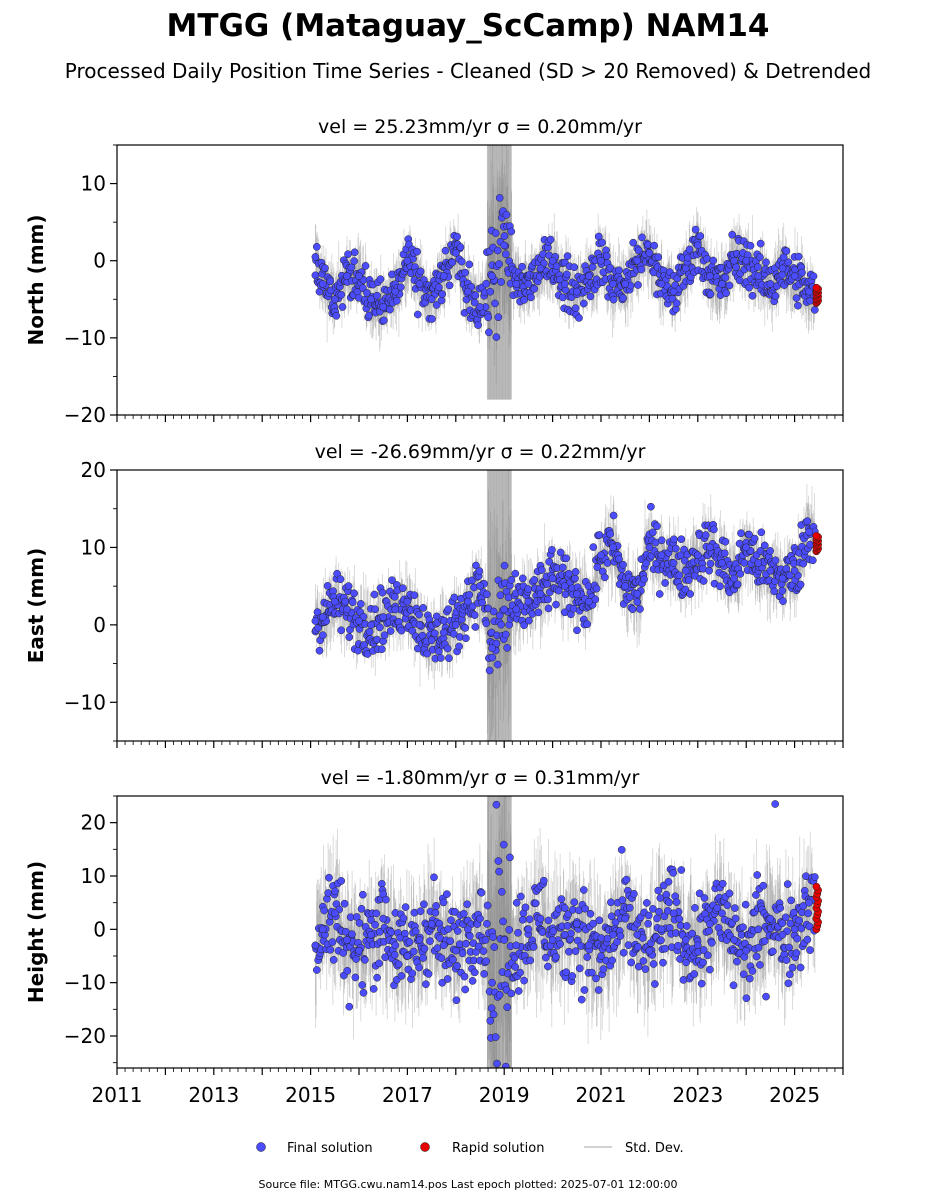  I want to click on rapid-solution-point, so click(816, 287).